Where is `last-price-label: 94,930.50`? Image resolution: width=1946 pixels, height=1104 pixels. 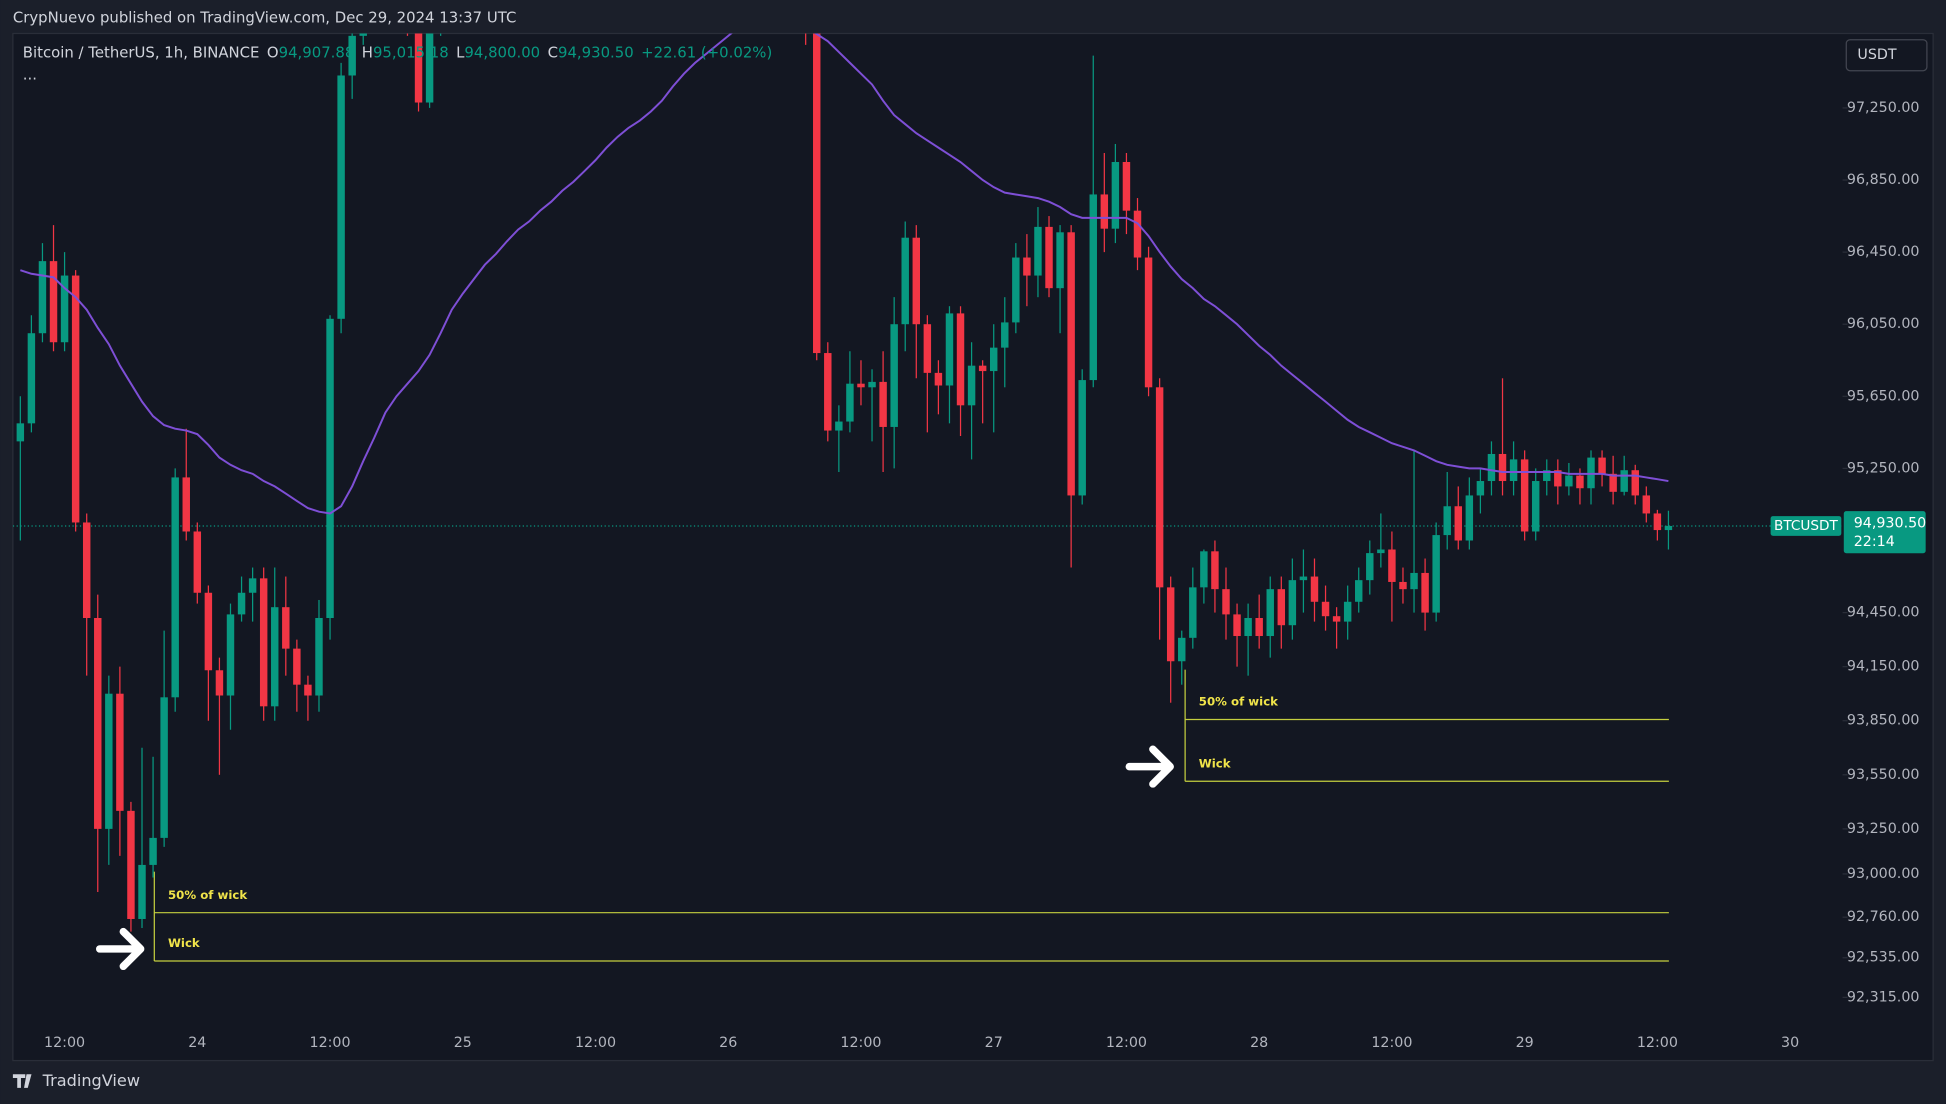
last-price-label: 94,930.50 is located at coordinates (1890, 524).